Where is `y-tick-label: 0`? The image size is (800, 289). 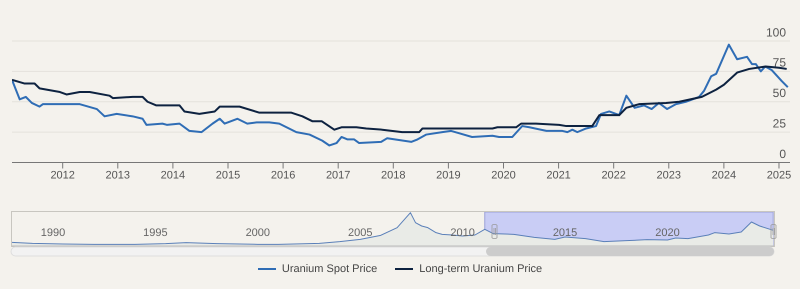
y-tick-label: 0 is located at coordinates (782, 153).